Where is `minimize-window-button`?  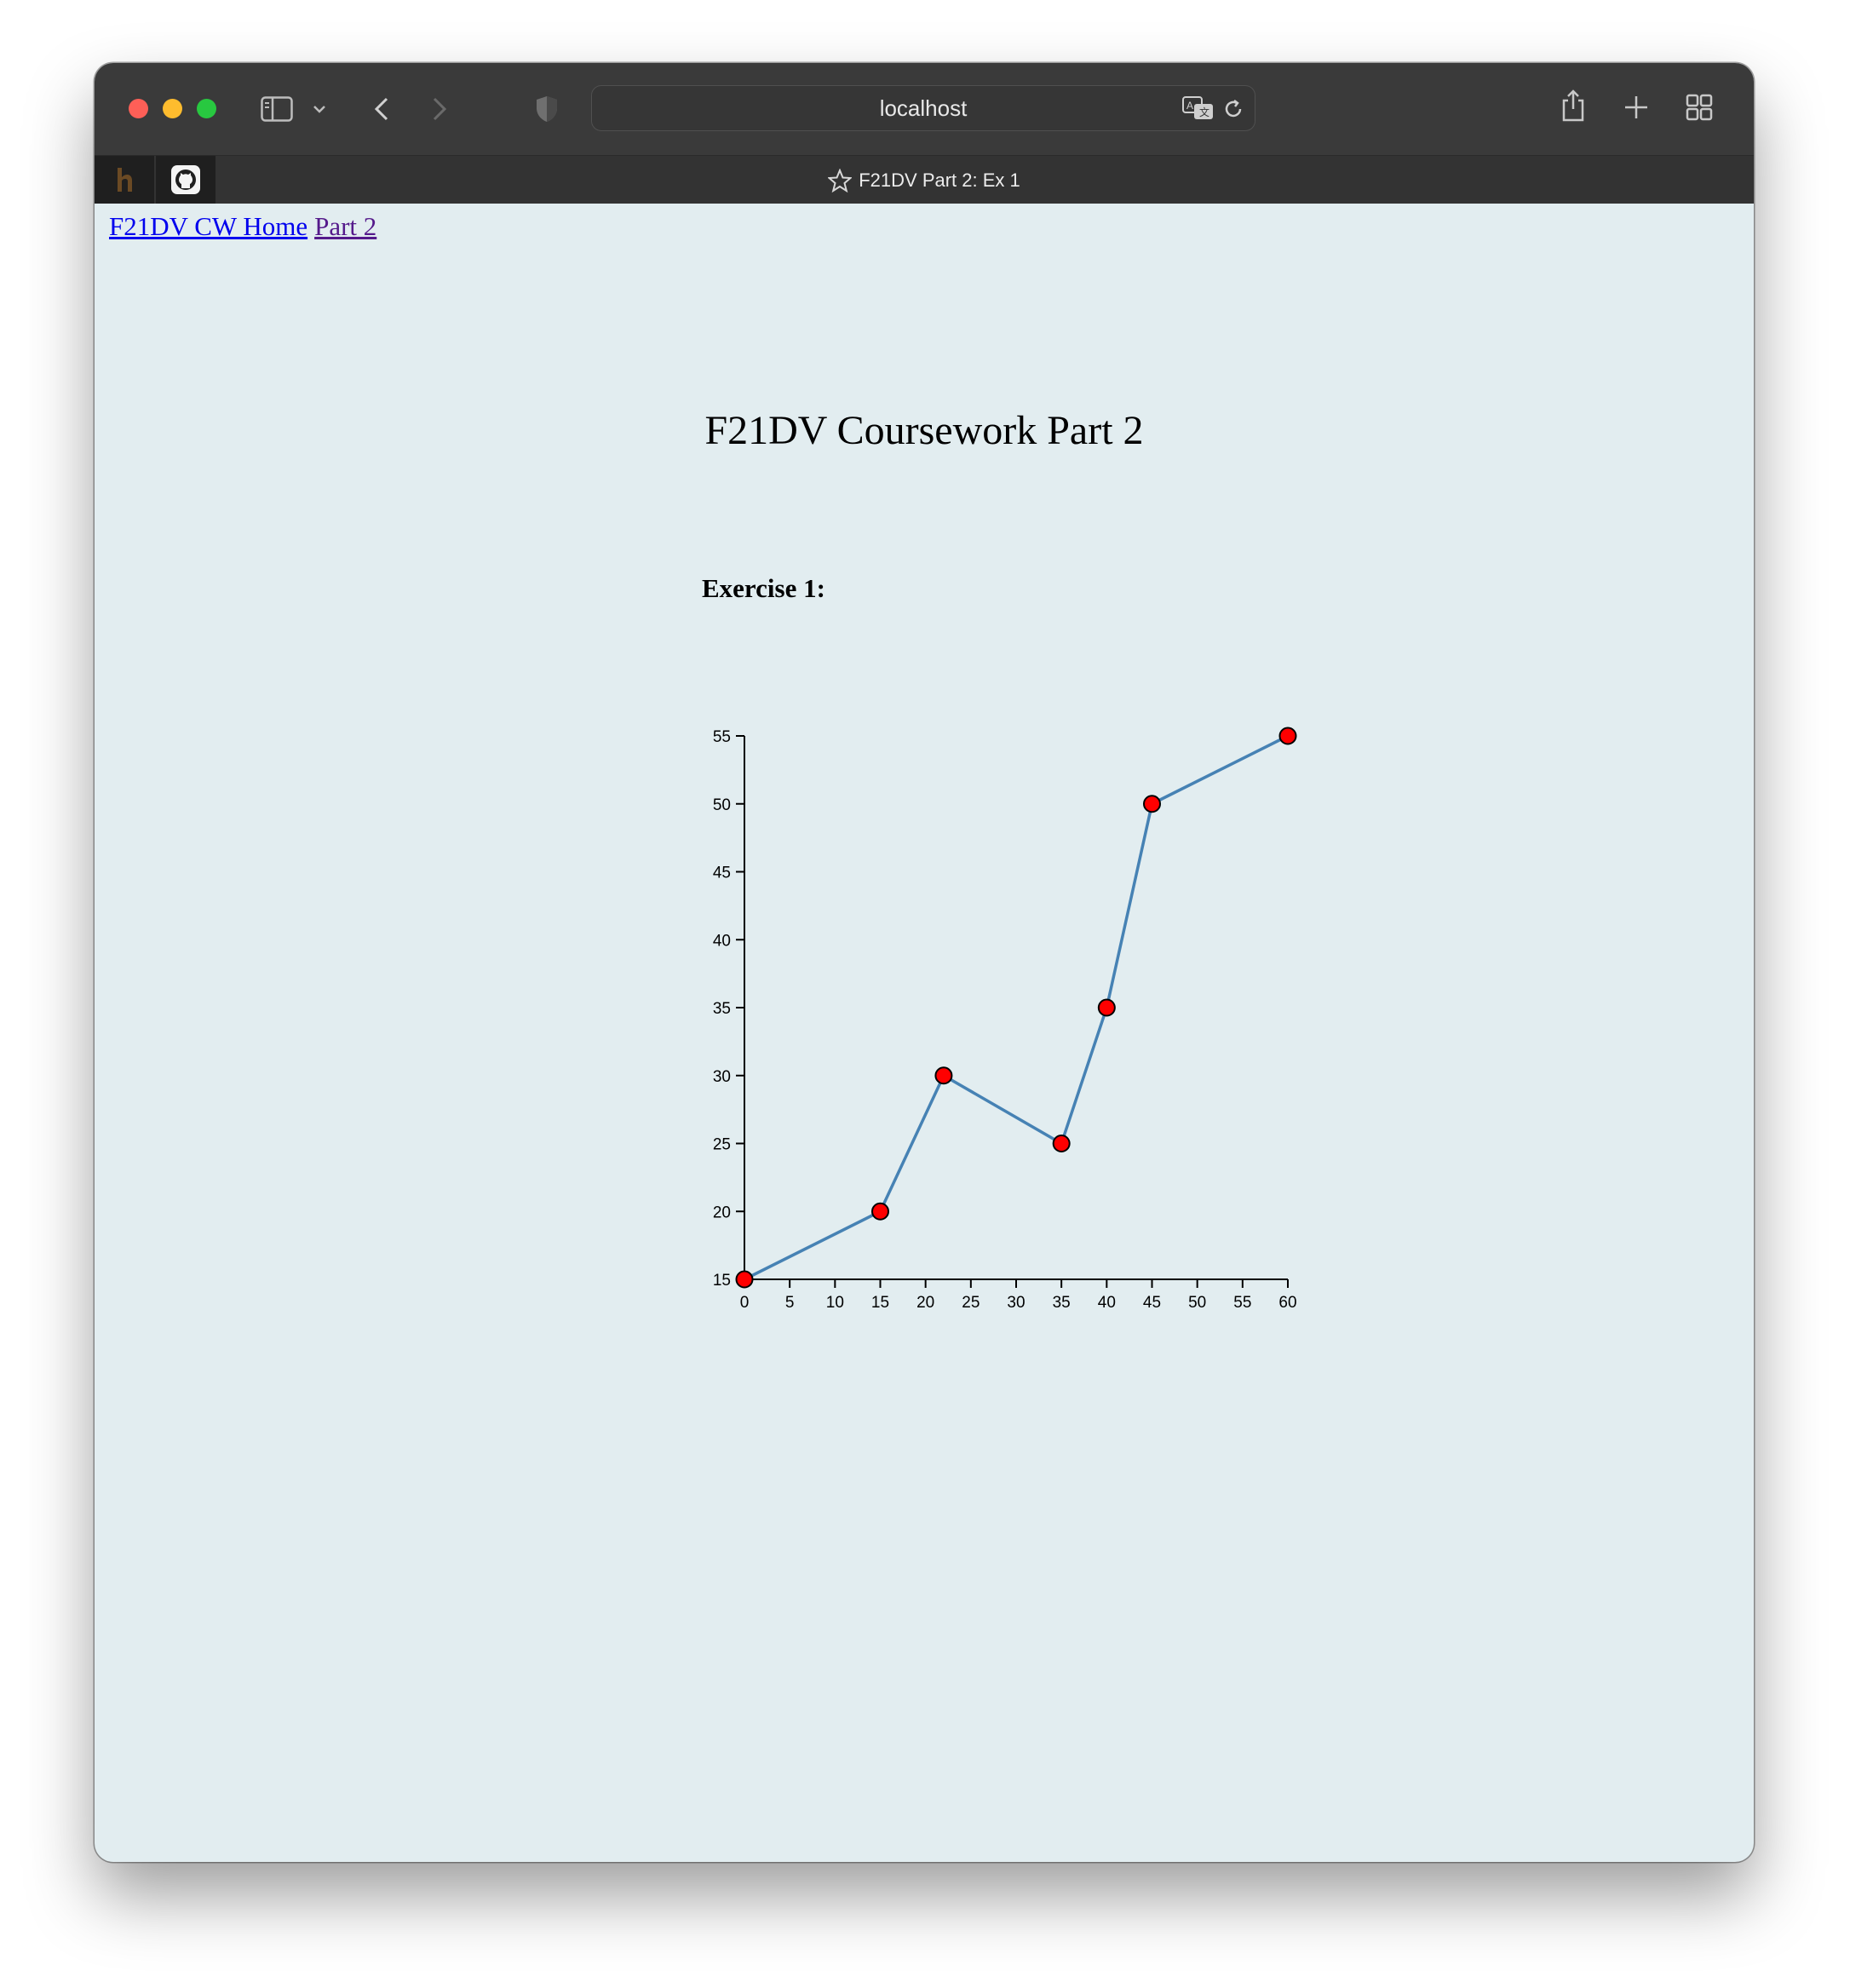 minimize-window-button is located at coordinates (172, 109).